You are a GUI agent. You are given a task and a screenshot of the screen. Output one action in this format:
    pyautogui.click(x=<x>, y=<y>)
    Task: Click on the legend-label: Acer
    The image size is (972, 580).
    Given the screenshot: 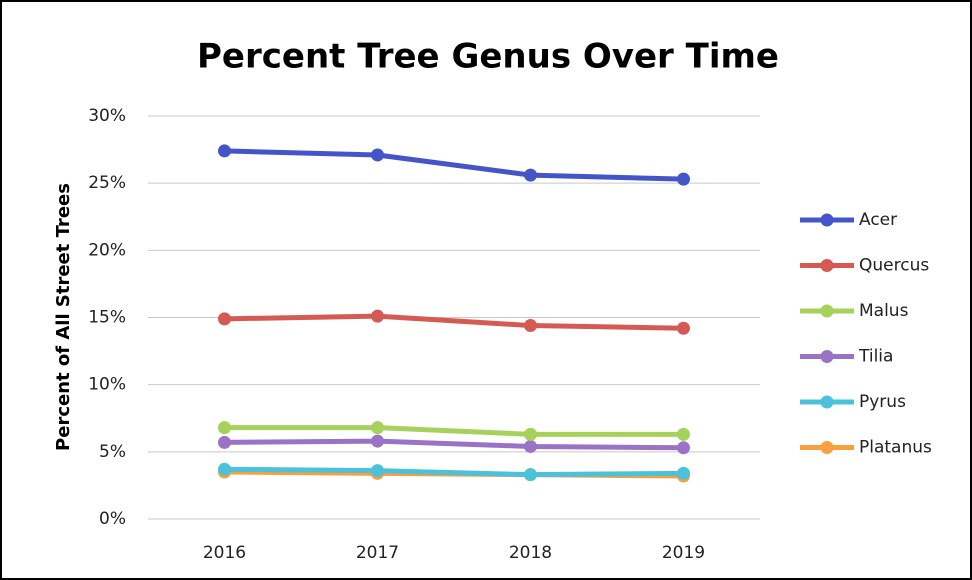 What is the action you would take?
    pyautogui.click(x=878, y=220)
    